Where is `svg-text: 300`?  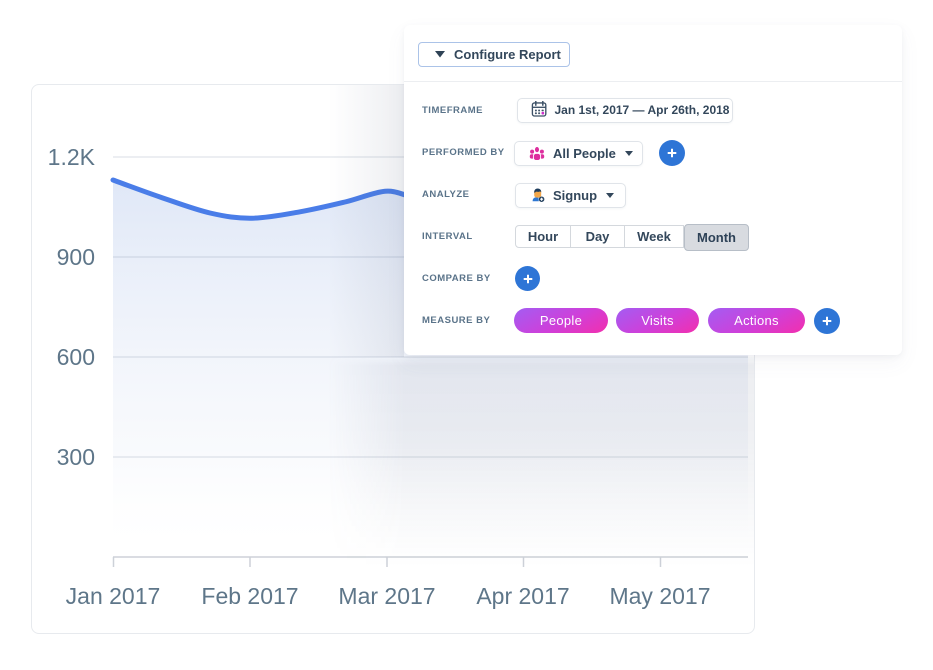 svg-text: 300 is located at coordinates (76, 457).